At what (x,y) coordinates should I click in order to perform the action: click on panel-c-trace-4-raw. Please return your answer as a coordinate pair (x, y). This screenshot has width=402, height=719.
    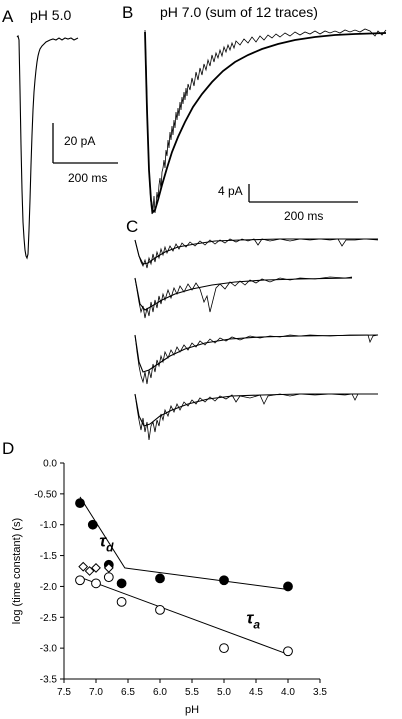
    Looking at the image, I should click on (256, 417).